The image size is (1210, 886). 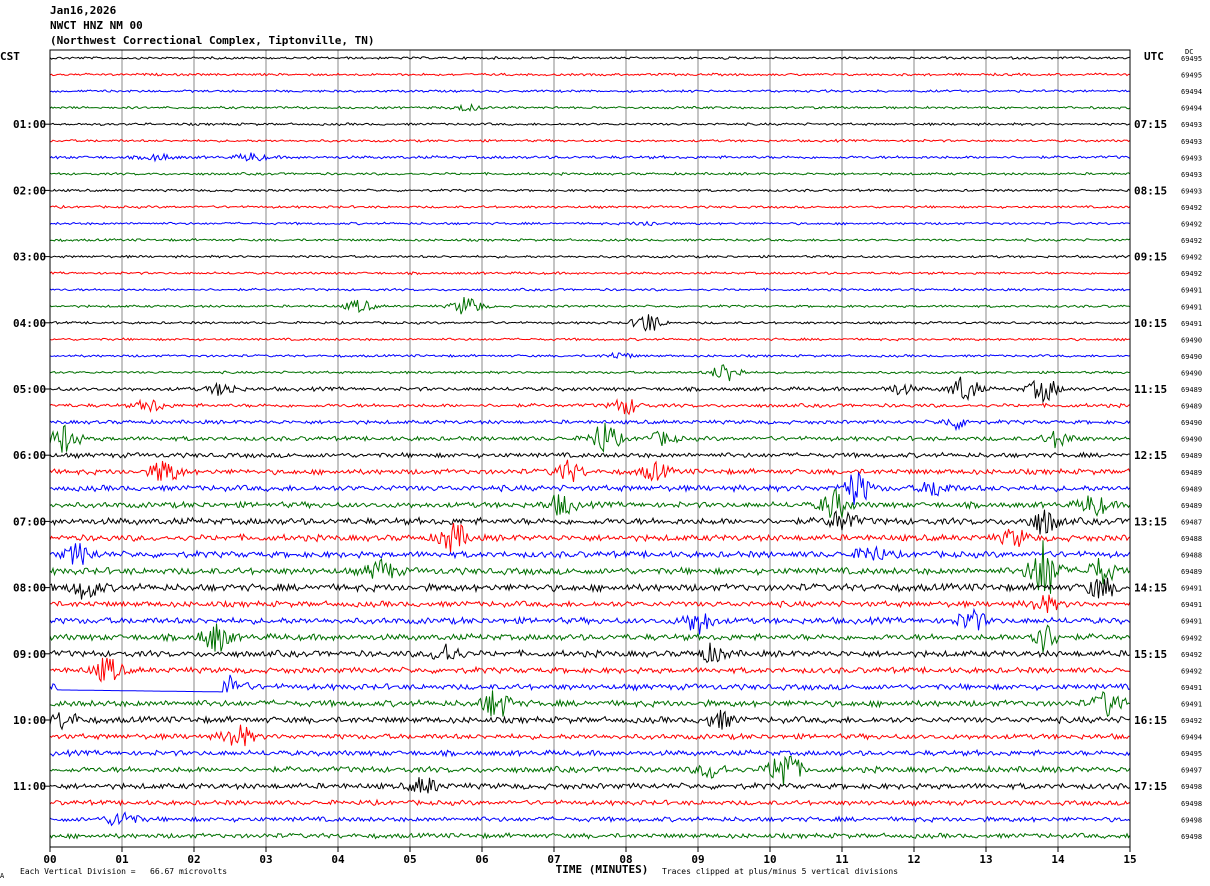 What do you see at coordinates (29, 588) in the screenshot?
I see `left-time-label: 08:00` at bounding box center [29, 588].